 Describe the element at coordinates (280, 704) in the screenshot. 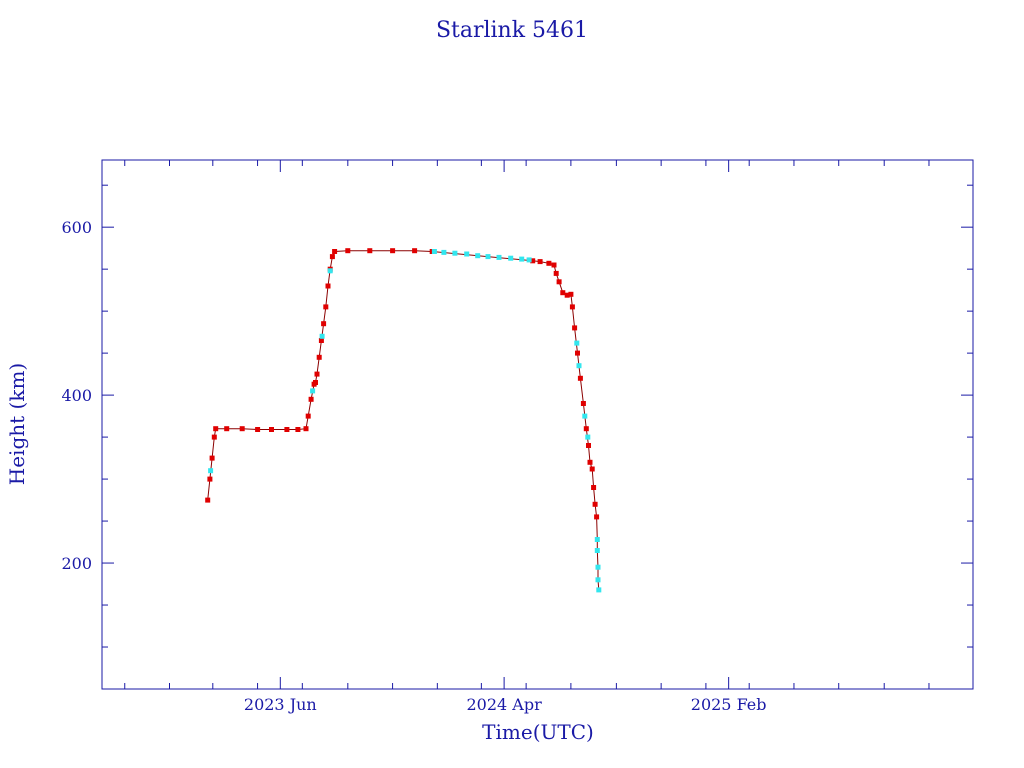

I see `x-tick-label-0: 2023 Jun` at that location.